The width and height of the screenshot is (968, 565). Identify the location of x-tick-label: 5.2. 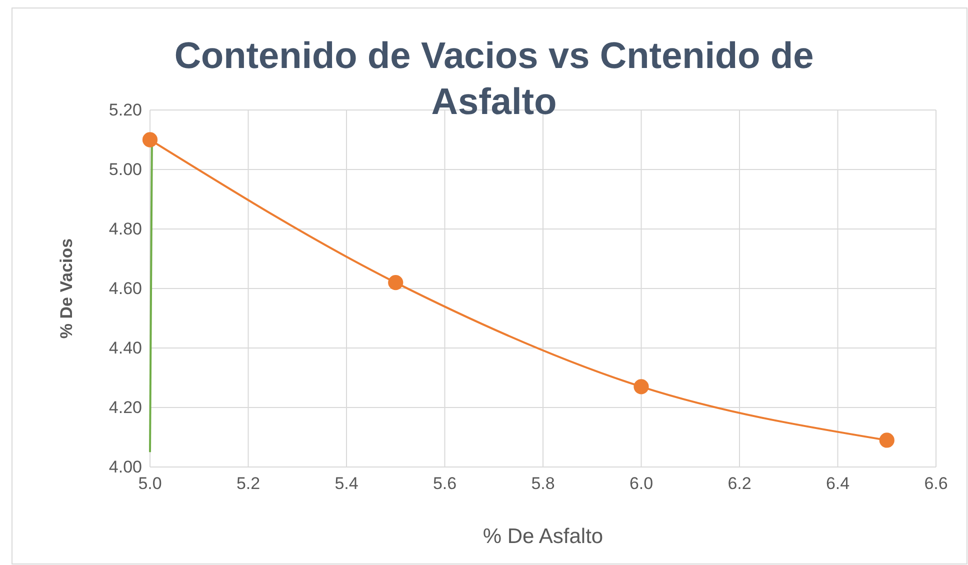
(248, 484).